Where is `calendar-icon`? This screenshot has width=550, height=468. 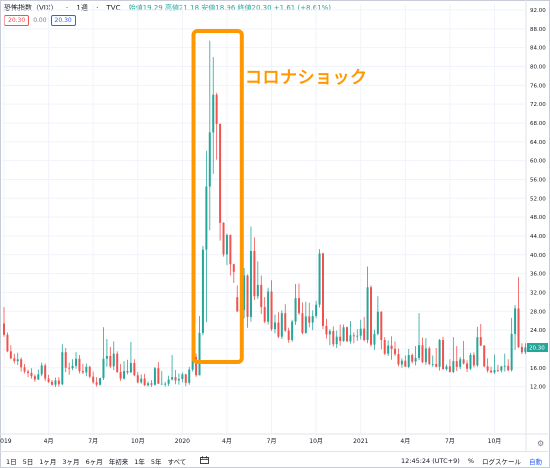
calendar-icon is located at coordinates (204, 461).